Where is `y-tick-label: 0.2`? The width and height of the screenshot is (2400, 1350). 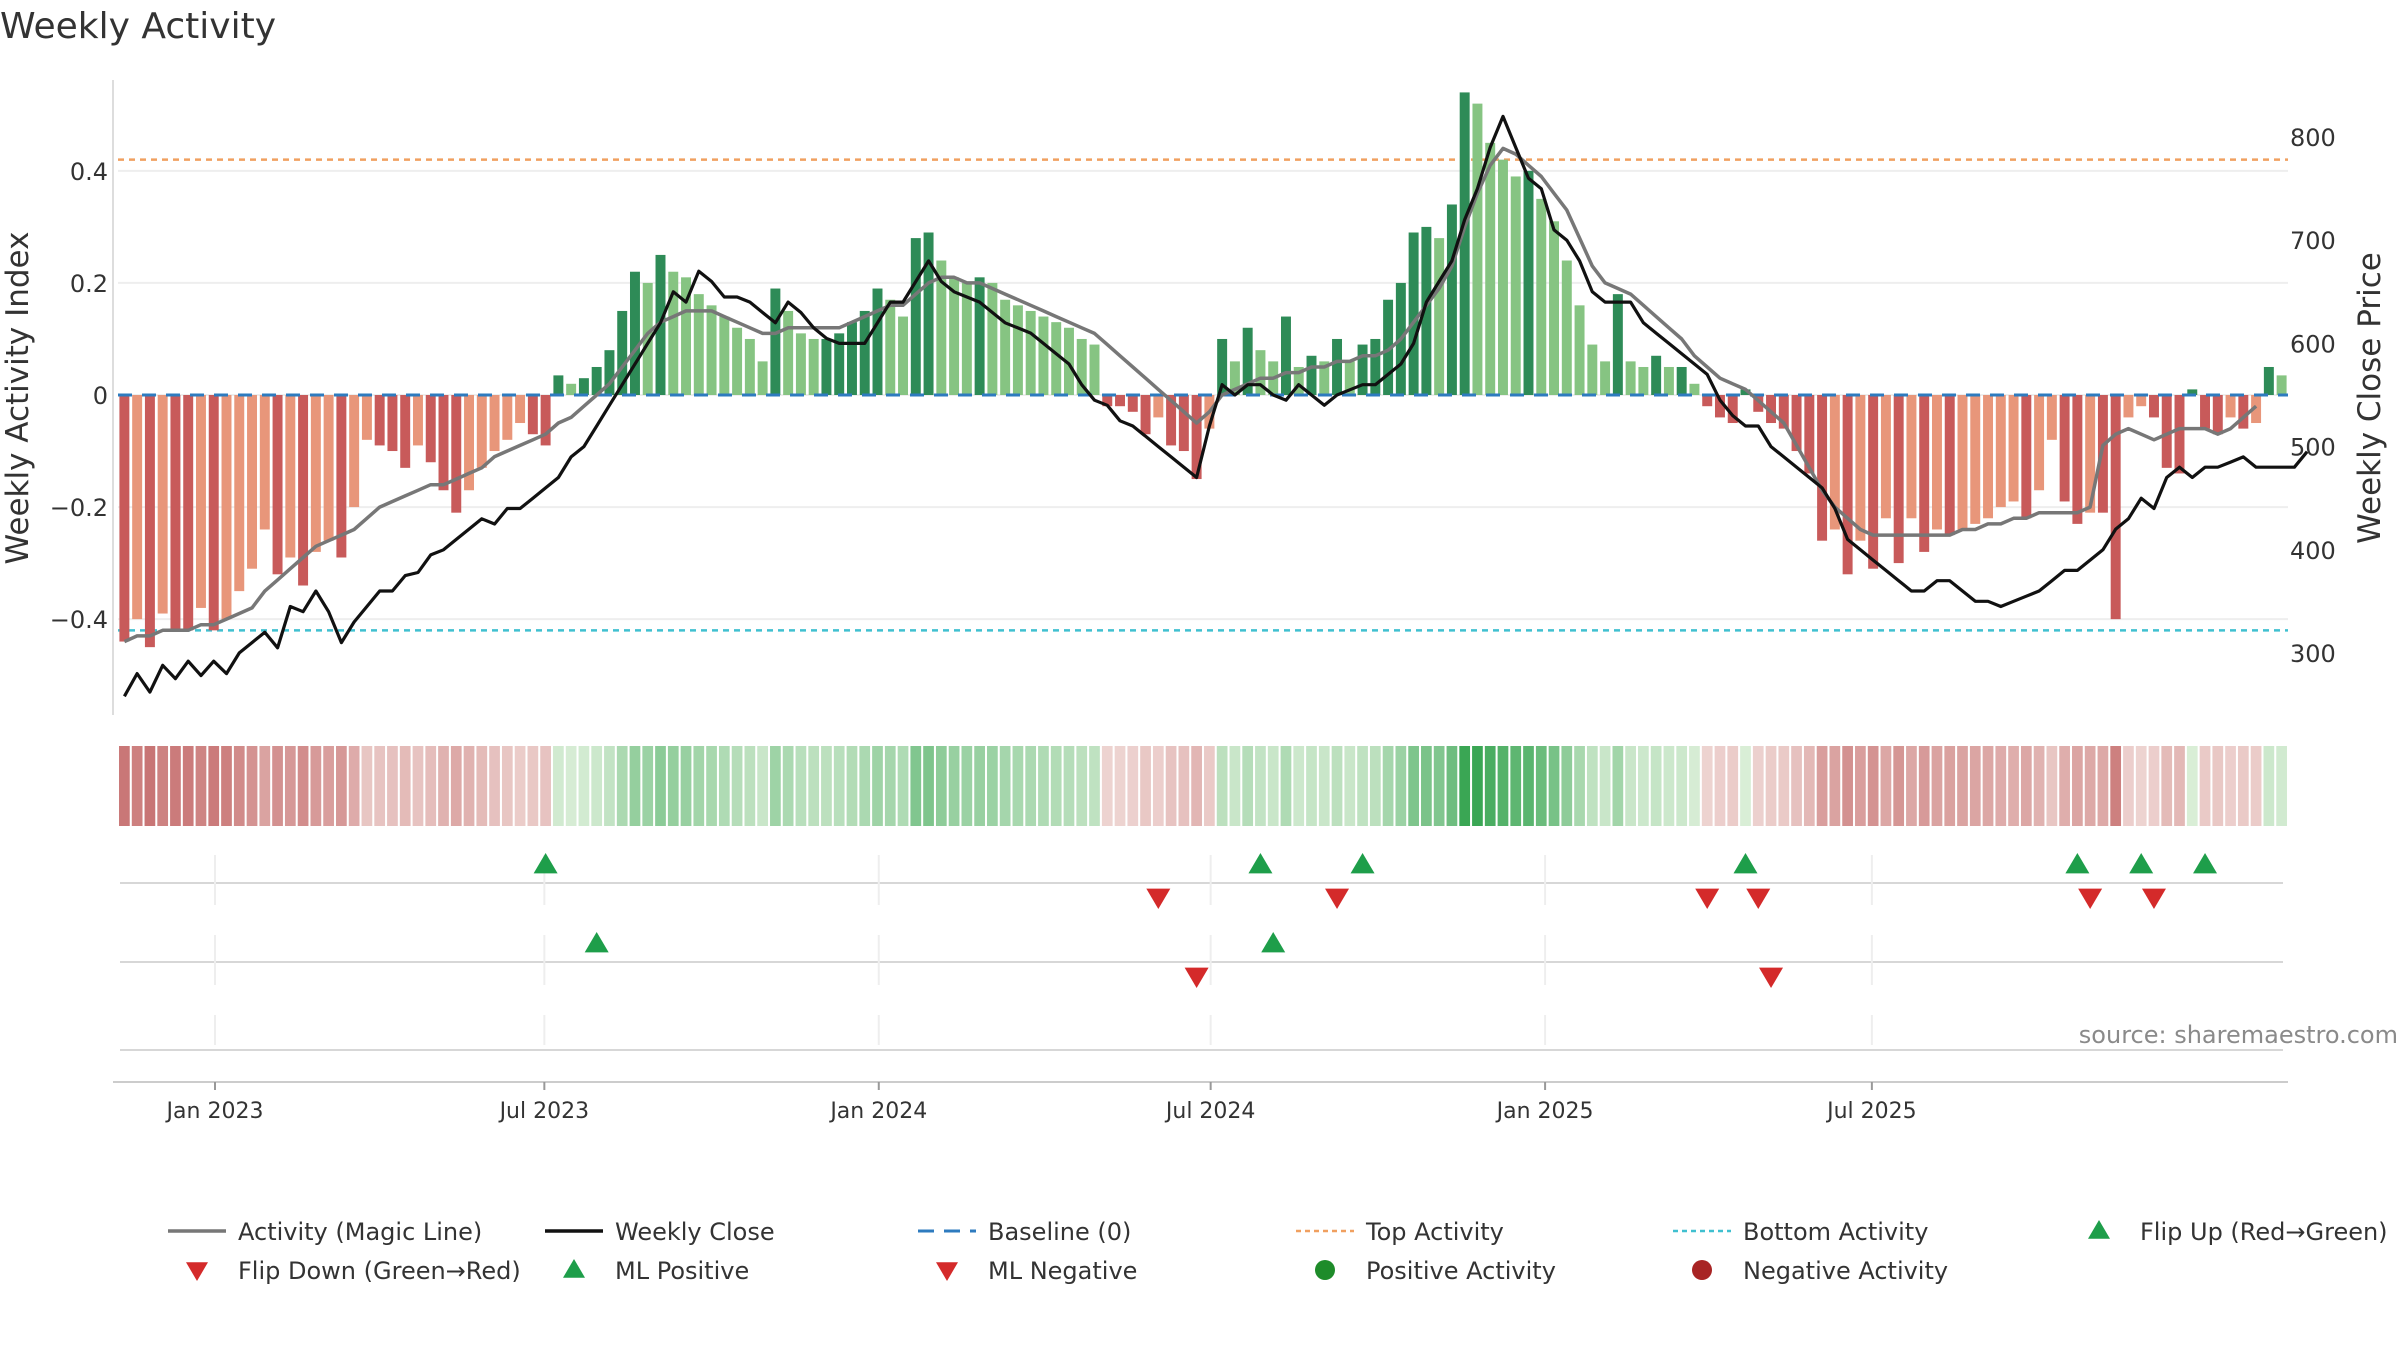
y-tick-label: 0.2 is located at coordinates (89, 284).